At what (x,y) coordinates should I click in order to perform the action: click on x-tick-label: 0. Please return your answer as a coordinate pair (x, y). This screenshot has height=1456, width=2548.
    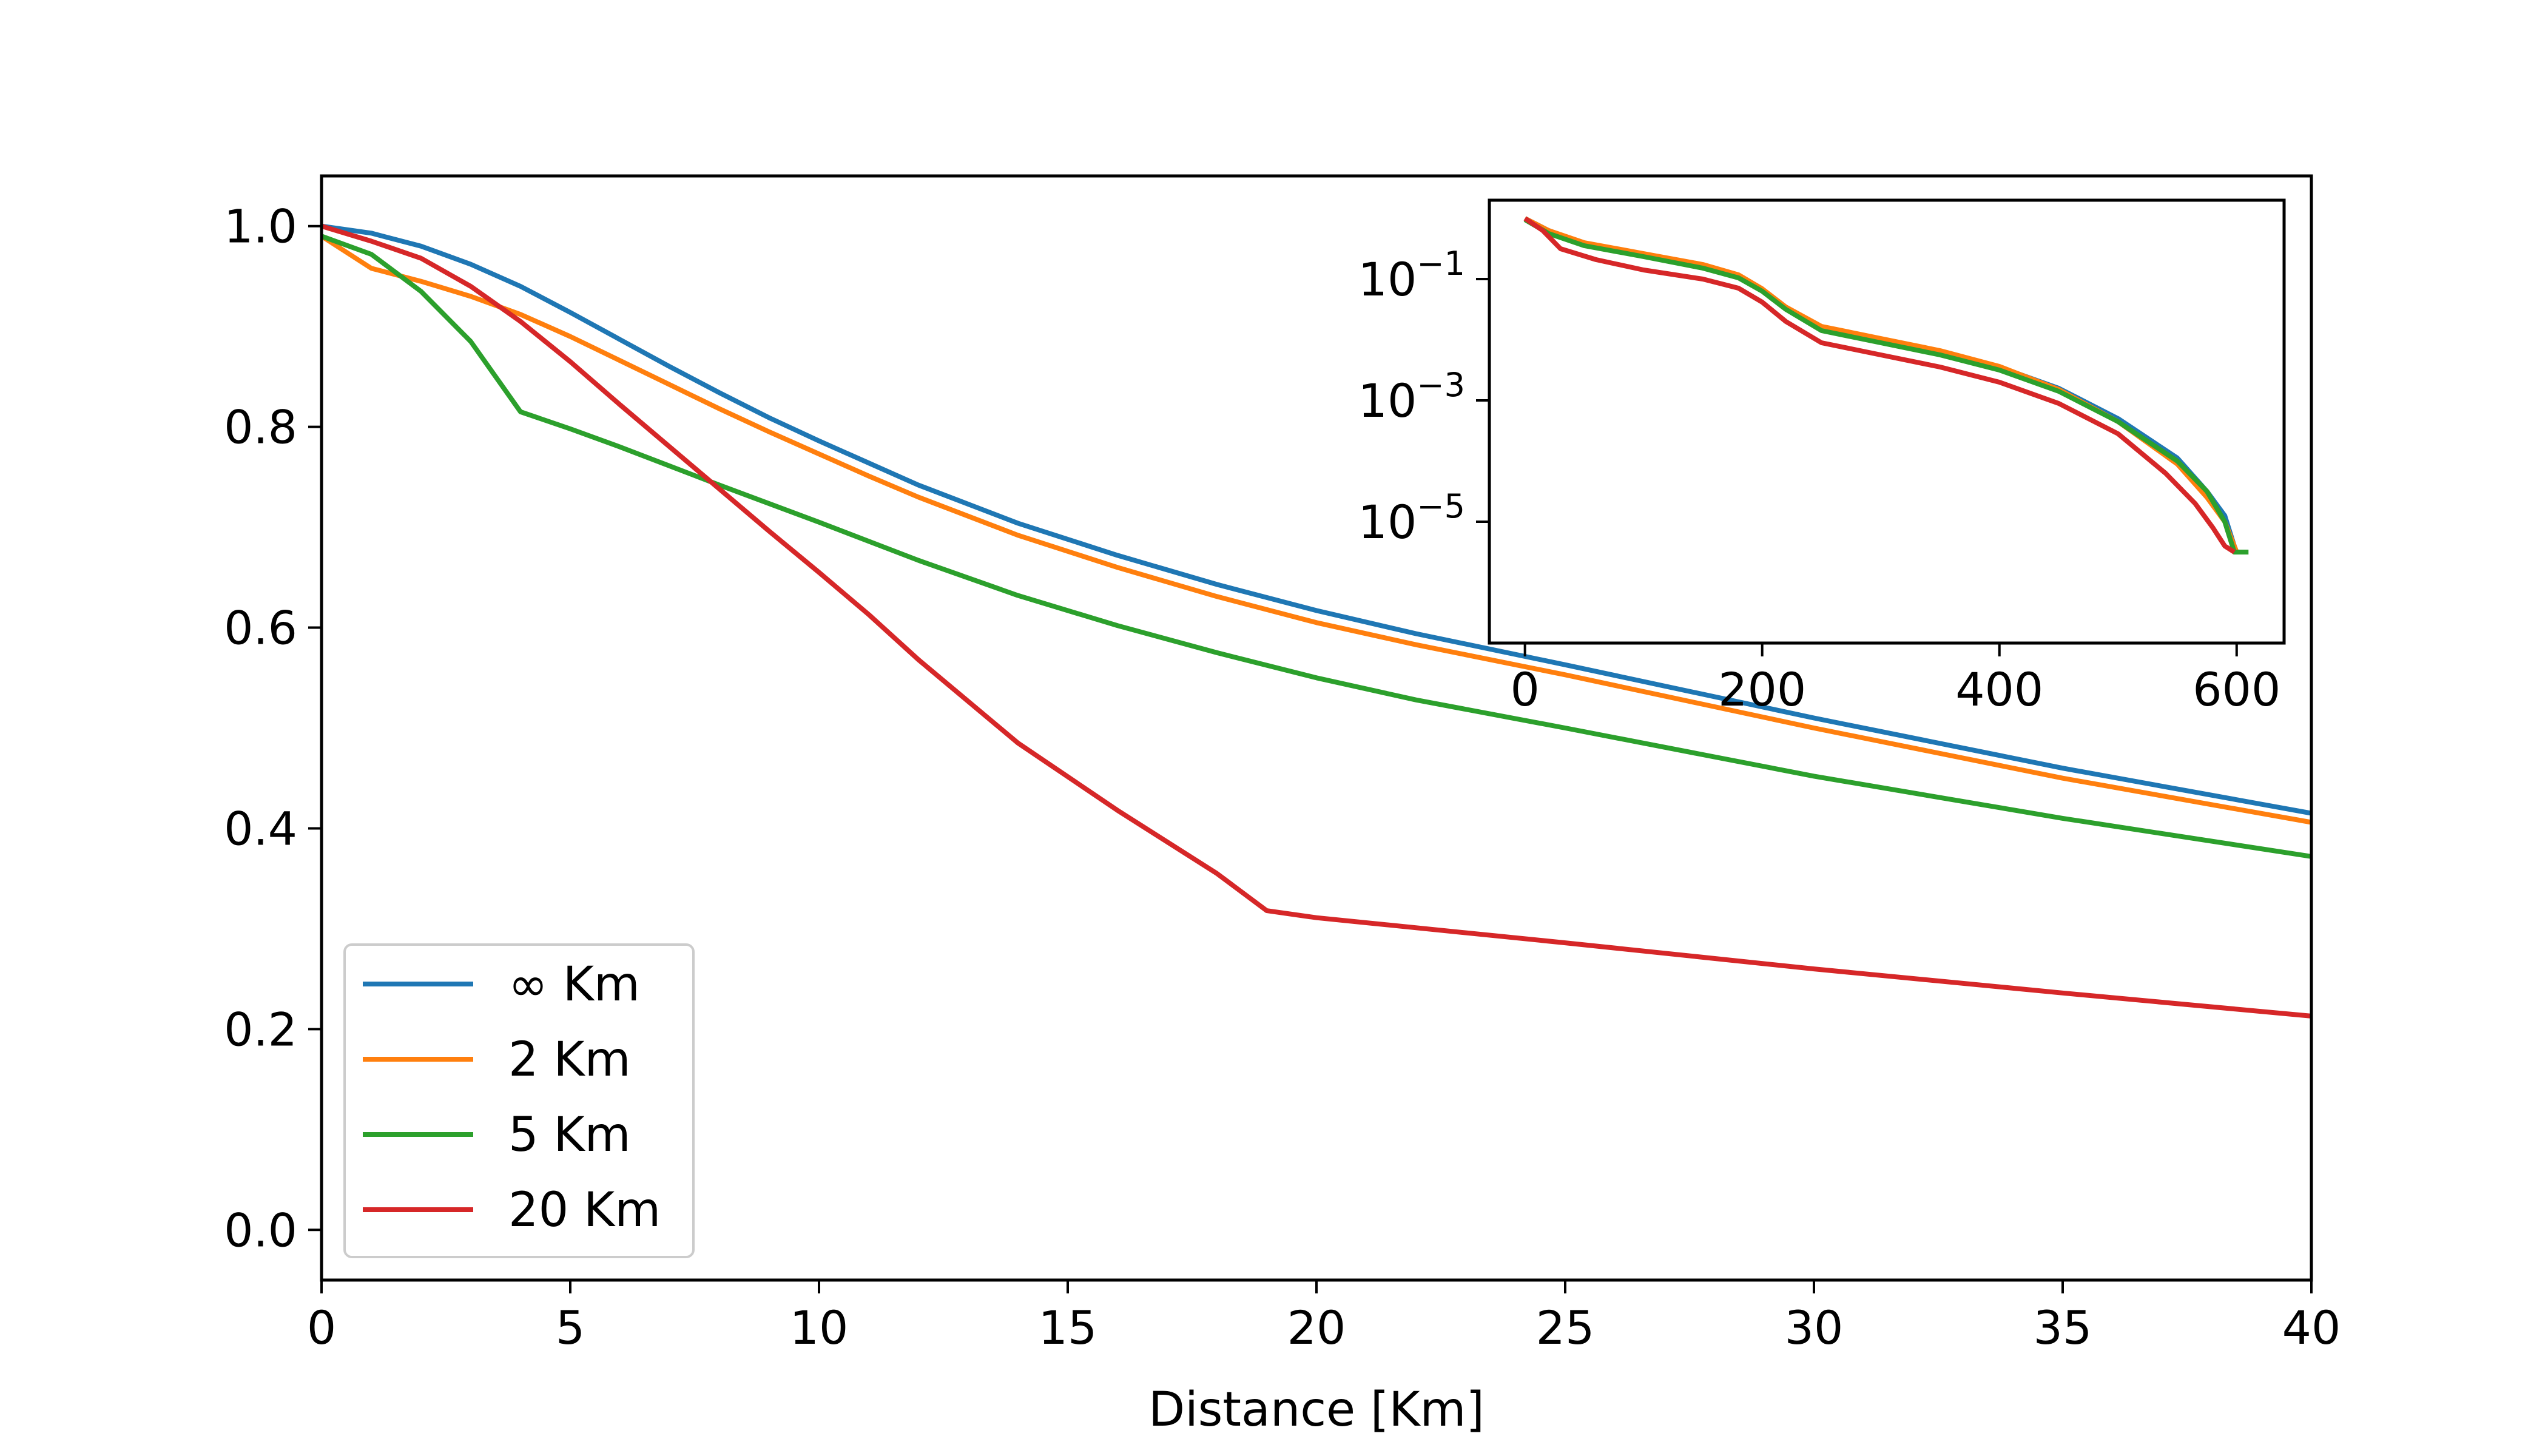
    Looking at the image, I should click on (321, 1328).